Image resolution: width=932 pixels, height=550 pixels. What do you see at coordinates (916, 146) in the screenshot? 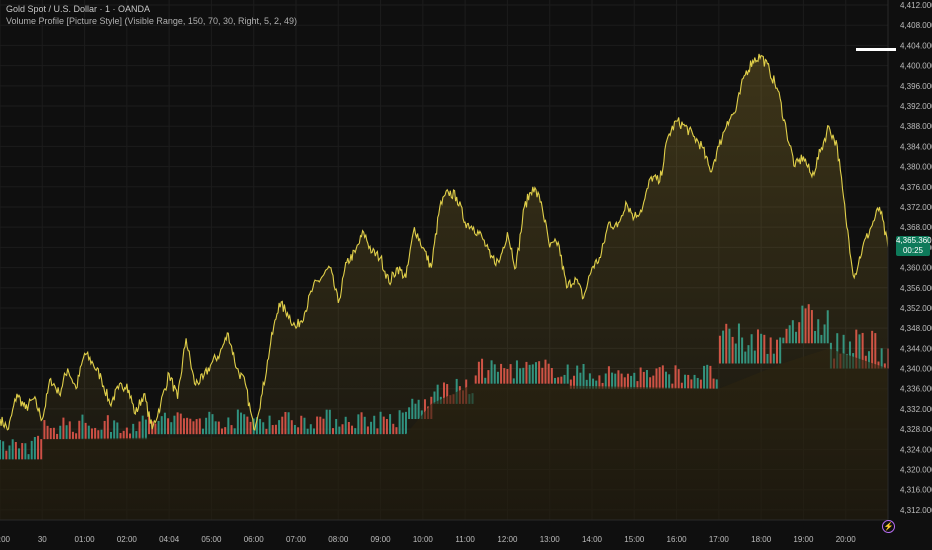
I see `y-tick-label: 4,384.000` at bounding box center [916, 146].